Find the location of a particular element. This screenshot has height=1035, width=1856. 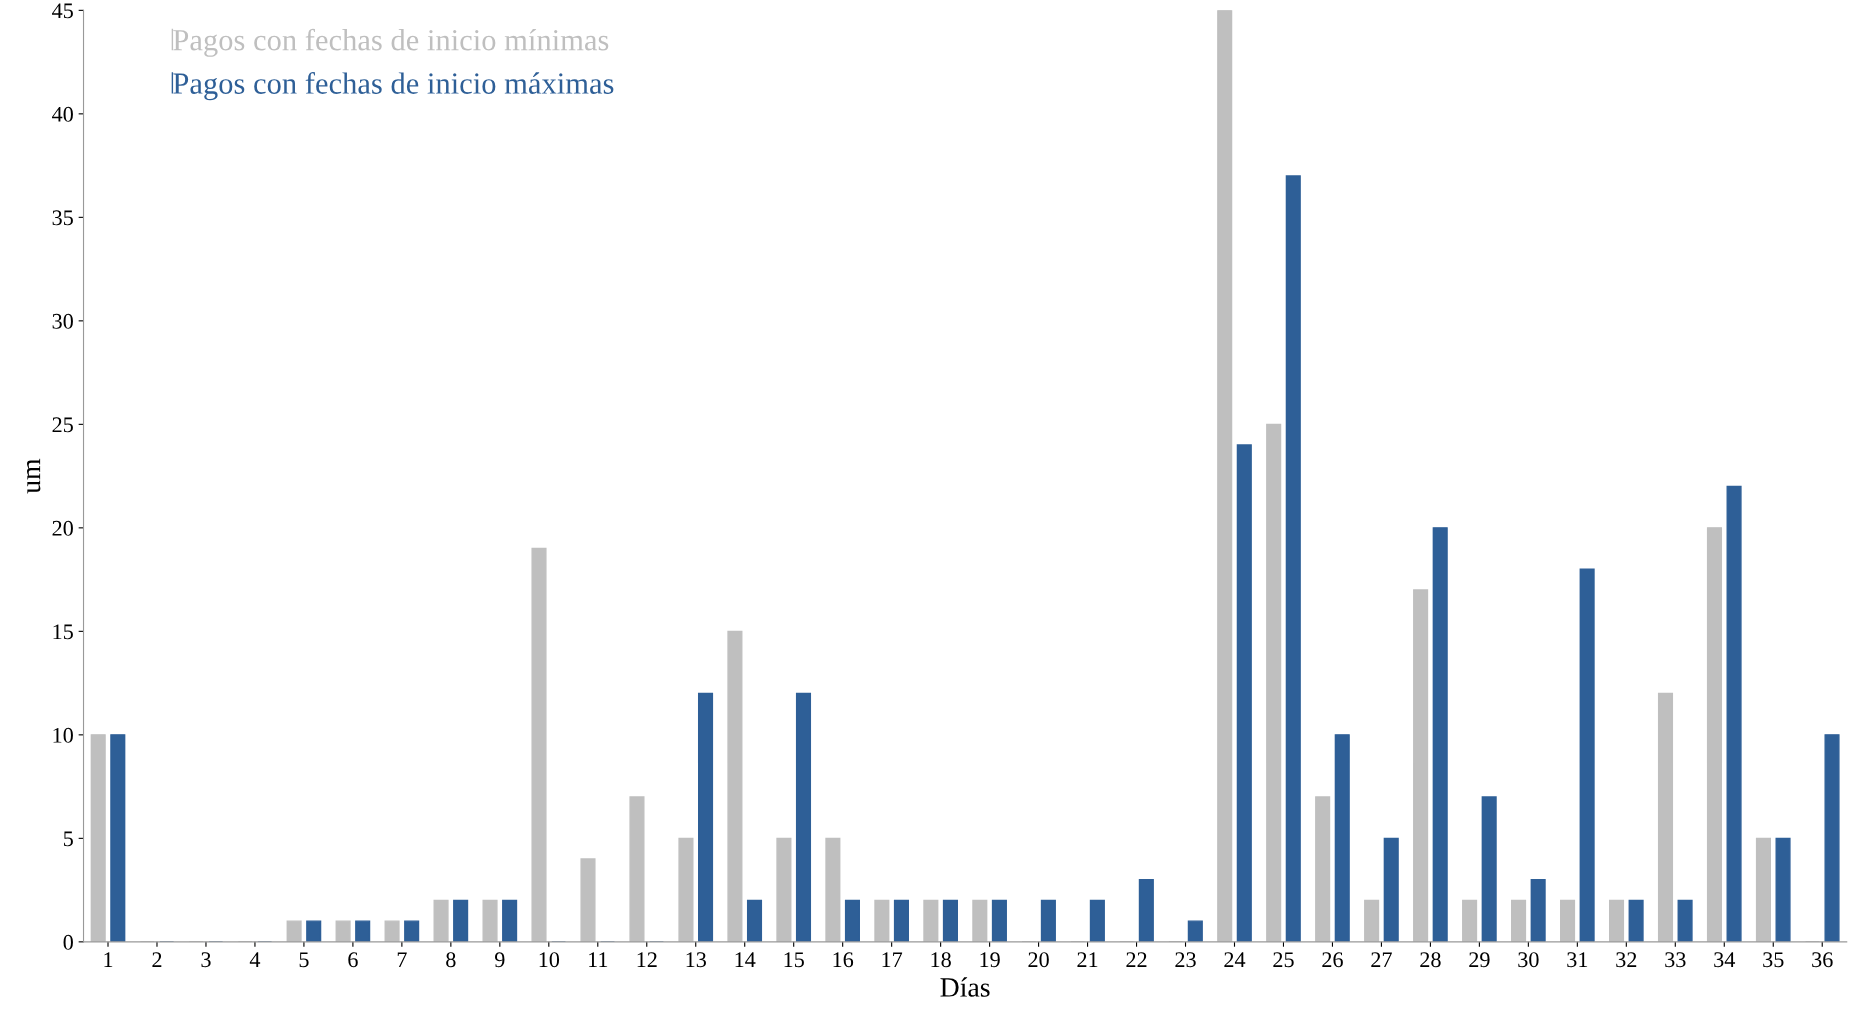

x-tick-label: 25 is located at coordinates (1283, 960).